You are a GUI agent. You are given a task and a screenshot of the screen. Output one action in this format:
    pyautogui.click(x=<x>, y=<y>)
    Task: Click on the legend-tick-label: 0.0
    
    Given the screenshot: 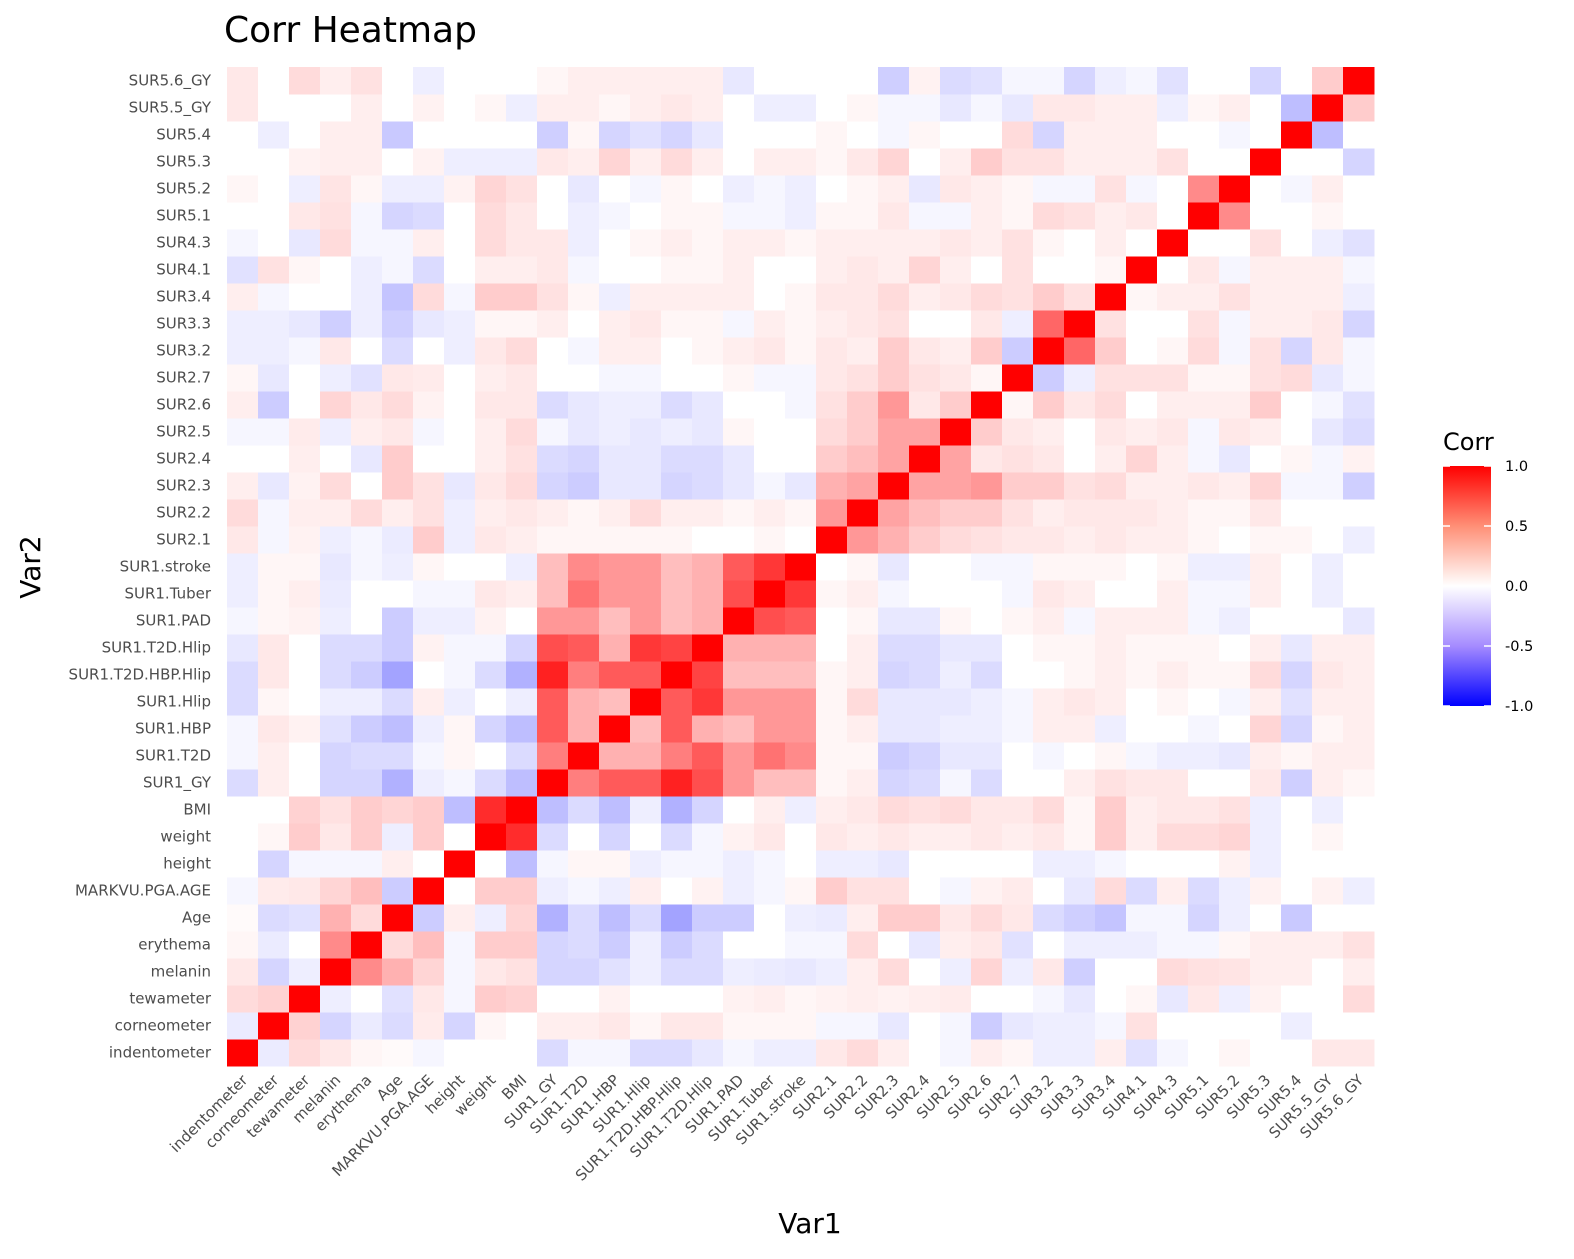 What is the action you would take?
    pyautogui.click(x=1516, y=587)
    